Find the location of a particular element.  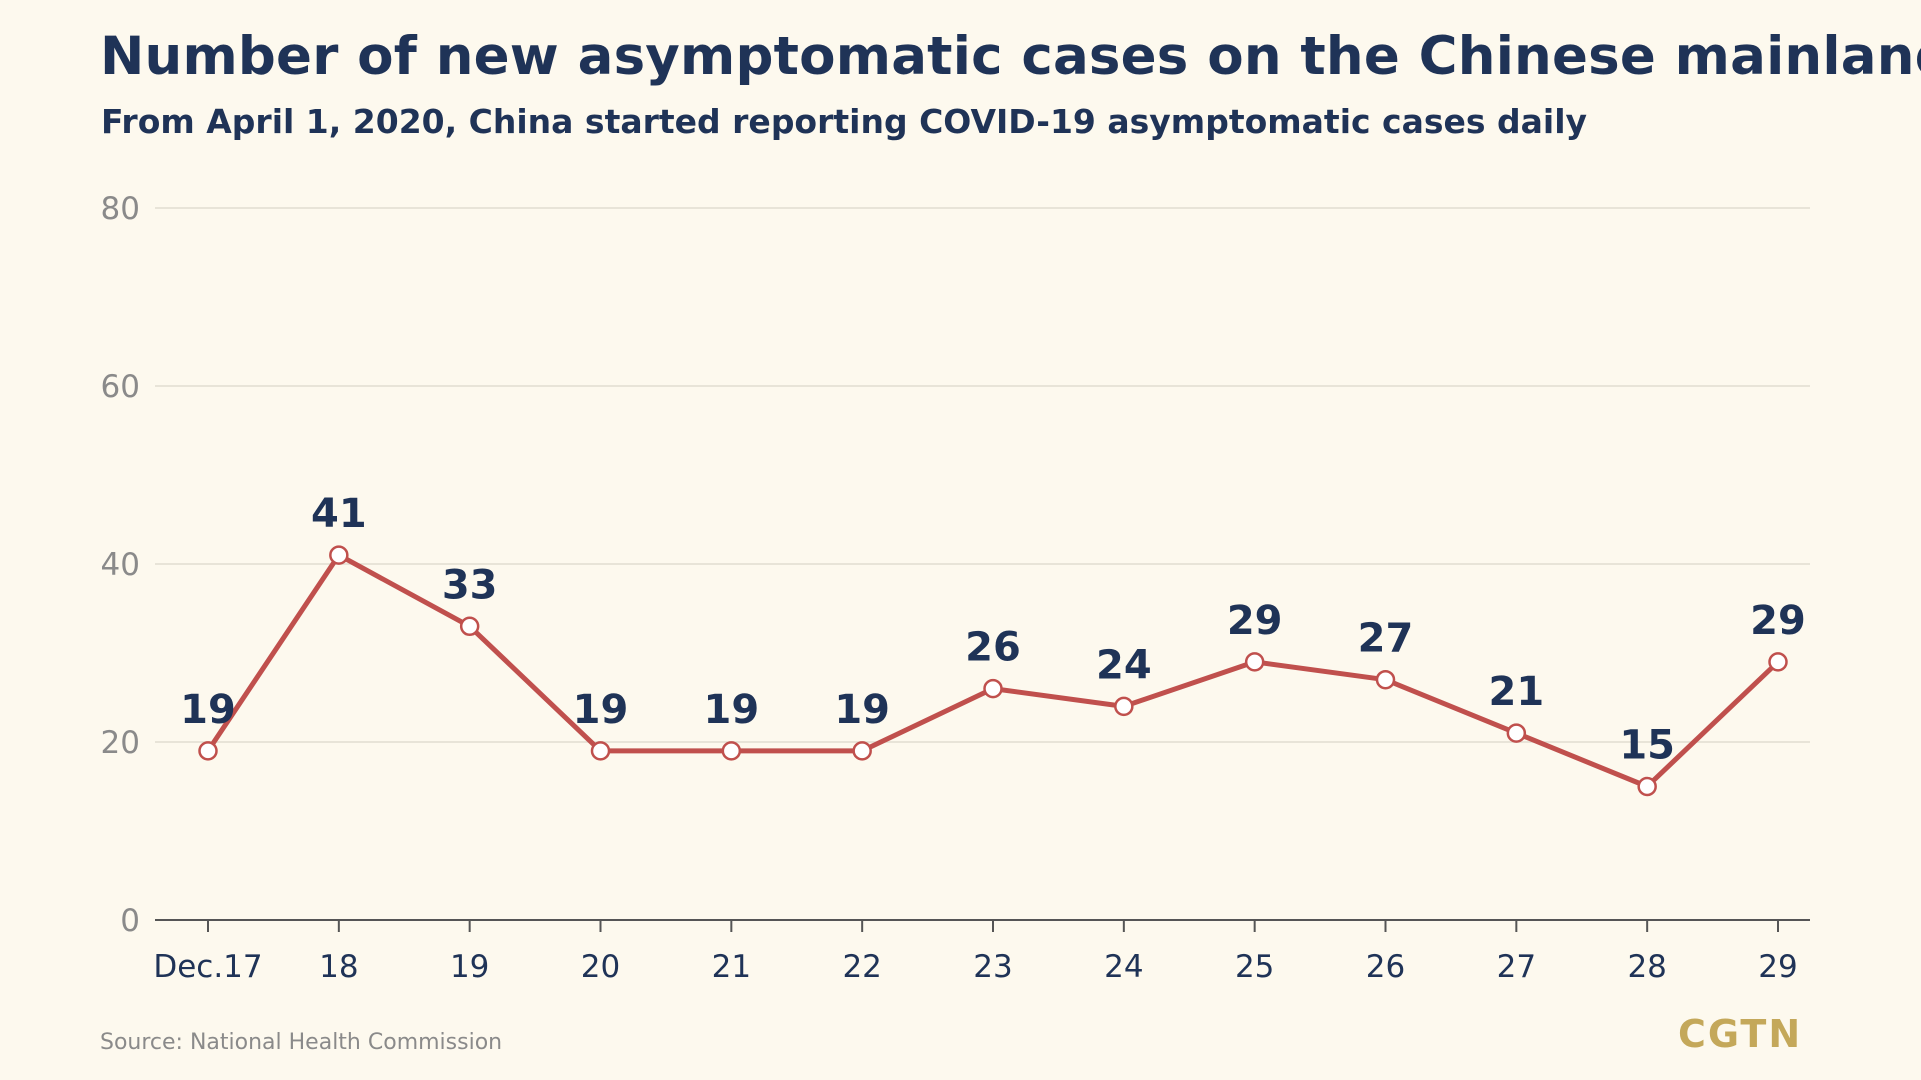

y-tick-label: 60 is located at coordinates (120, 387).